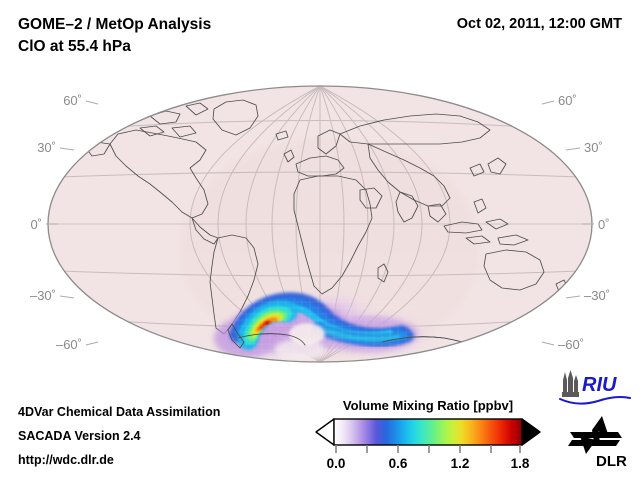 Image resolution: width=640 pixels, height=480 pixels. Describe the element at coordinates (539, 24) in the screenshot. I see `timestamp-label: Oct 02, 2011, 12:00 GMT` at that location.